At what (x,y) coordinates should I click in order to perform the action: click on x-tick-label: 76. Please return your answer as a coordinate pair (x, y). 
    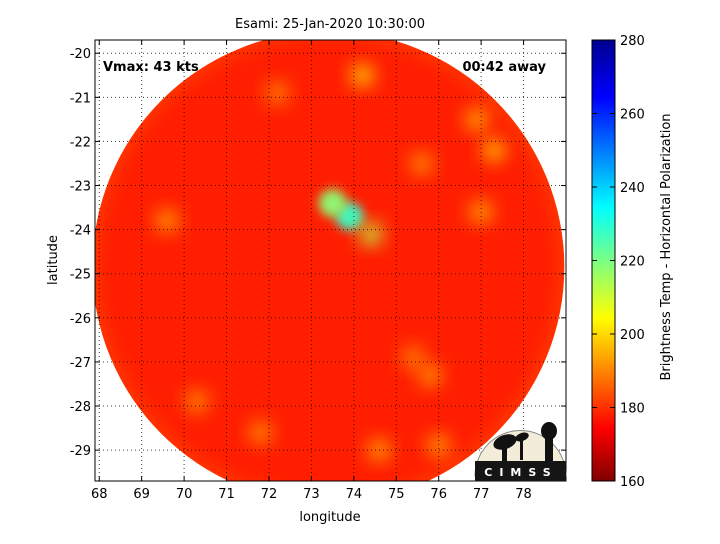
    Looking at the image, I should click on (438, 494).